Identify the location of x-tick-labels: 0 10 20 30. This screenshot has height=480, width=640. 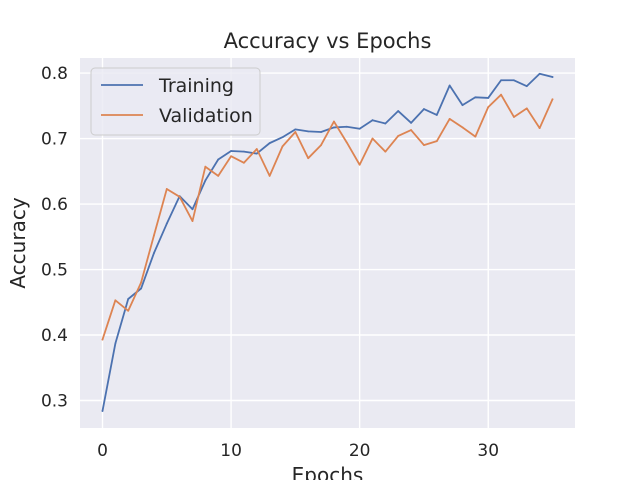
(298, 451).